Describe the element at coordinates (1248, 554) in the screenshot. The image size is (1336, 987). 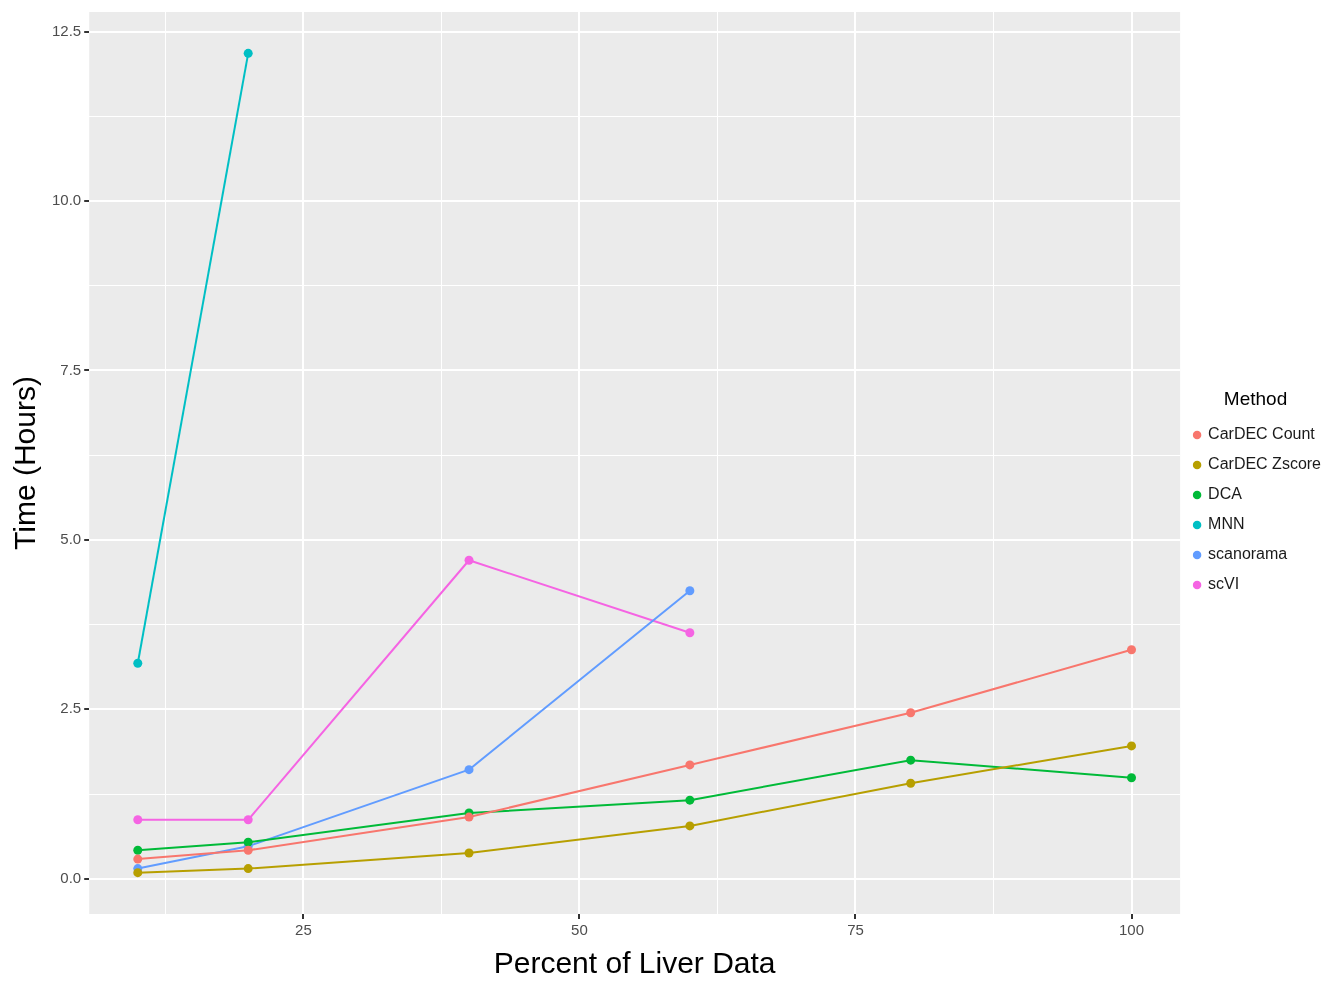
I see `legend-label: scanorama` at that location.